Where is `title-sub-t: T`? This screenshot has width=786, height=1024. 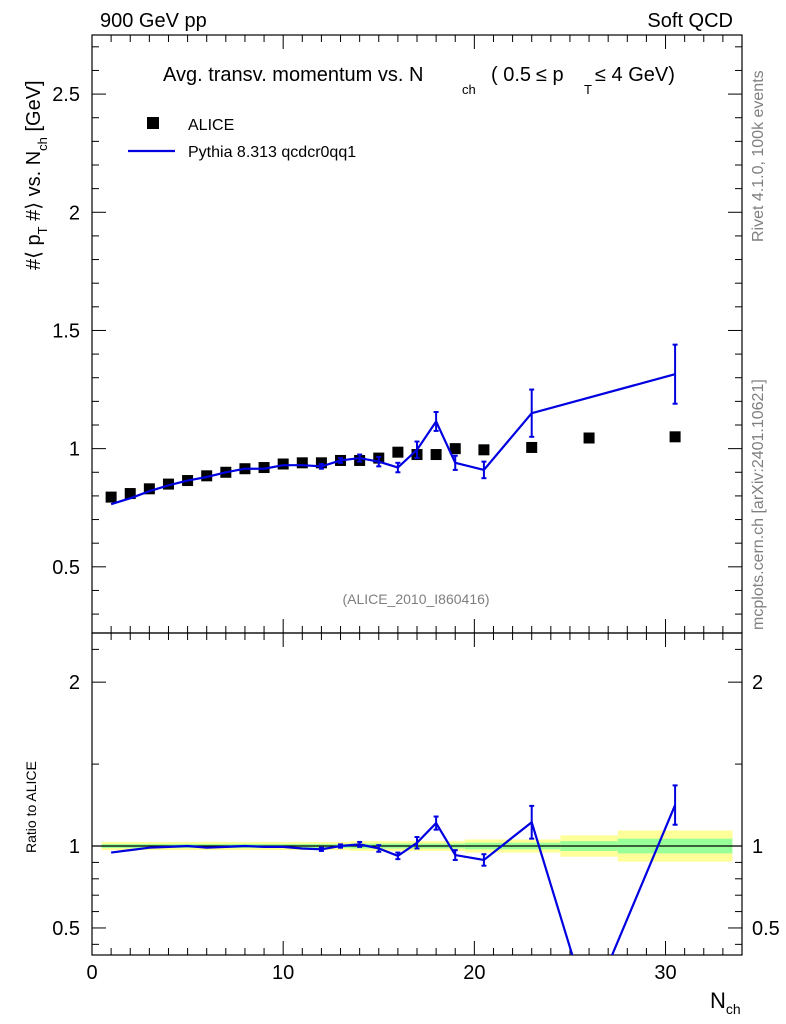 title-sub-t: T is located at coordinates (588, 89).